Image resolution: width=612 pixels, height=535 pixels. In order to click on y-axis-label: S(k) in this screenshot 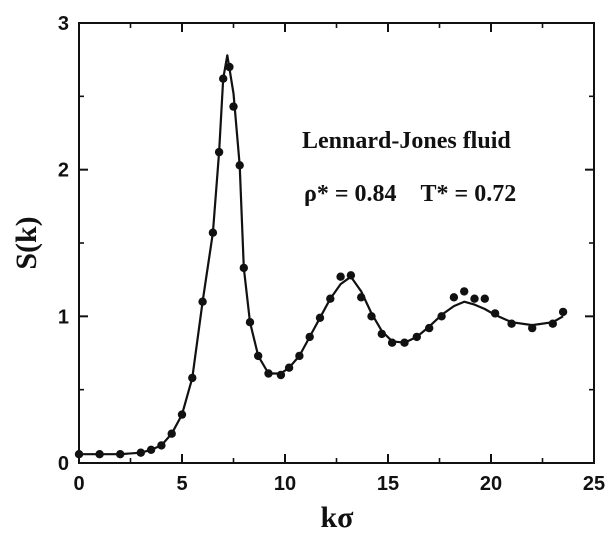, I will do `click(26, 242)`.